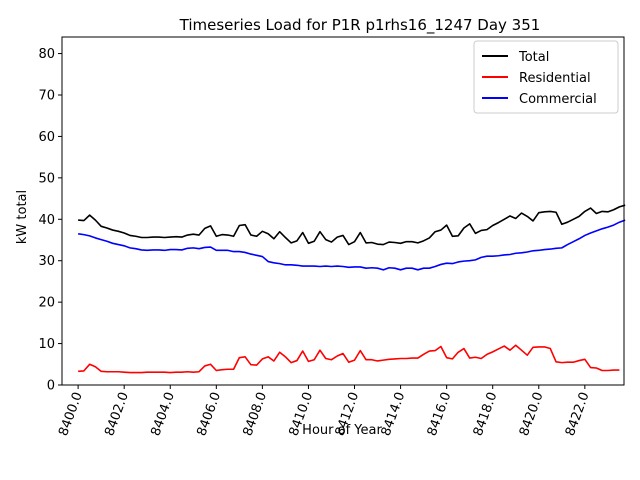  What do you see at coordinates (342, 430) in the screenshot?
I see `x-axis-label: Hour of Year` at bounding box center [342, 430].